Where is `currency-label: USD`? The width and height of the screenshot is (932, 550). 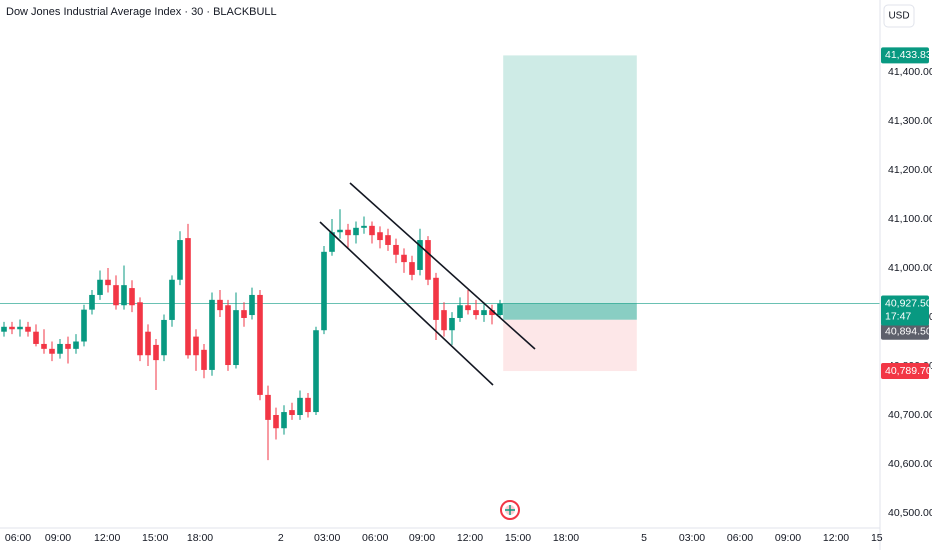
currency-label: USD is located at coordinates (898, 16).